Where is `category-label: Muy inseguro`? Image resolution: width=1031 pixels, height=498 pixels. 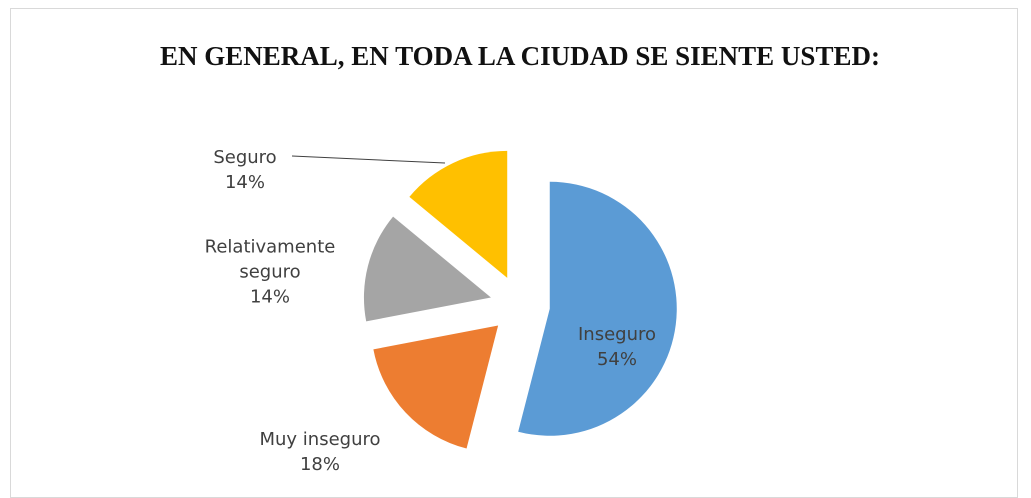
category-label: Muy inseguro is located at coordinates (320, 439).